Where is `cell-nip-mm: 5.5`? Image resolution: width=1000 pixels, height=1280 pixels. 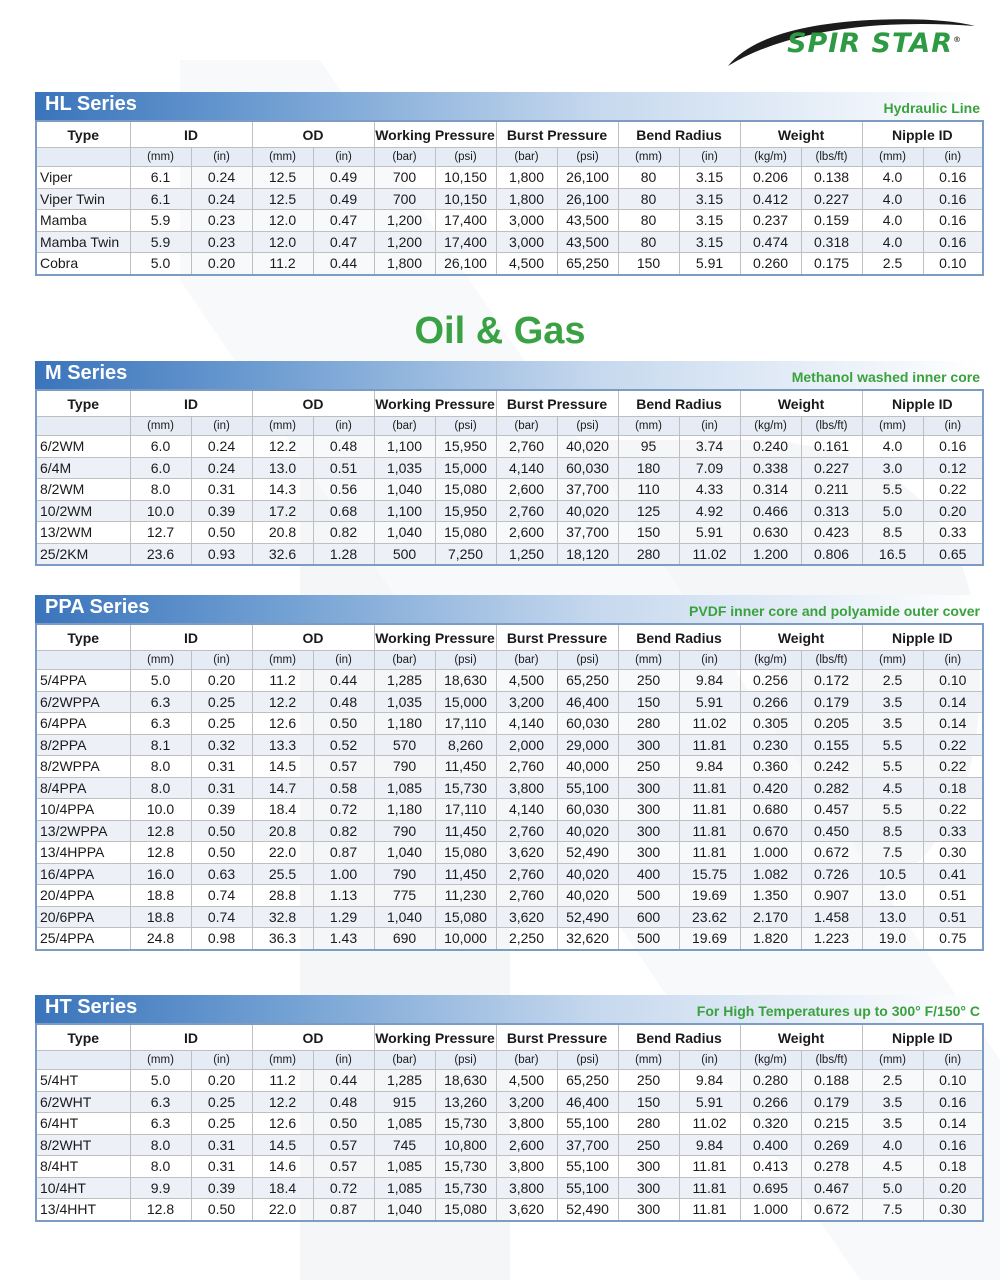 cell-nip-mm: 5.5 is located at coordinates (892, 809).